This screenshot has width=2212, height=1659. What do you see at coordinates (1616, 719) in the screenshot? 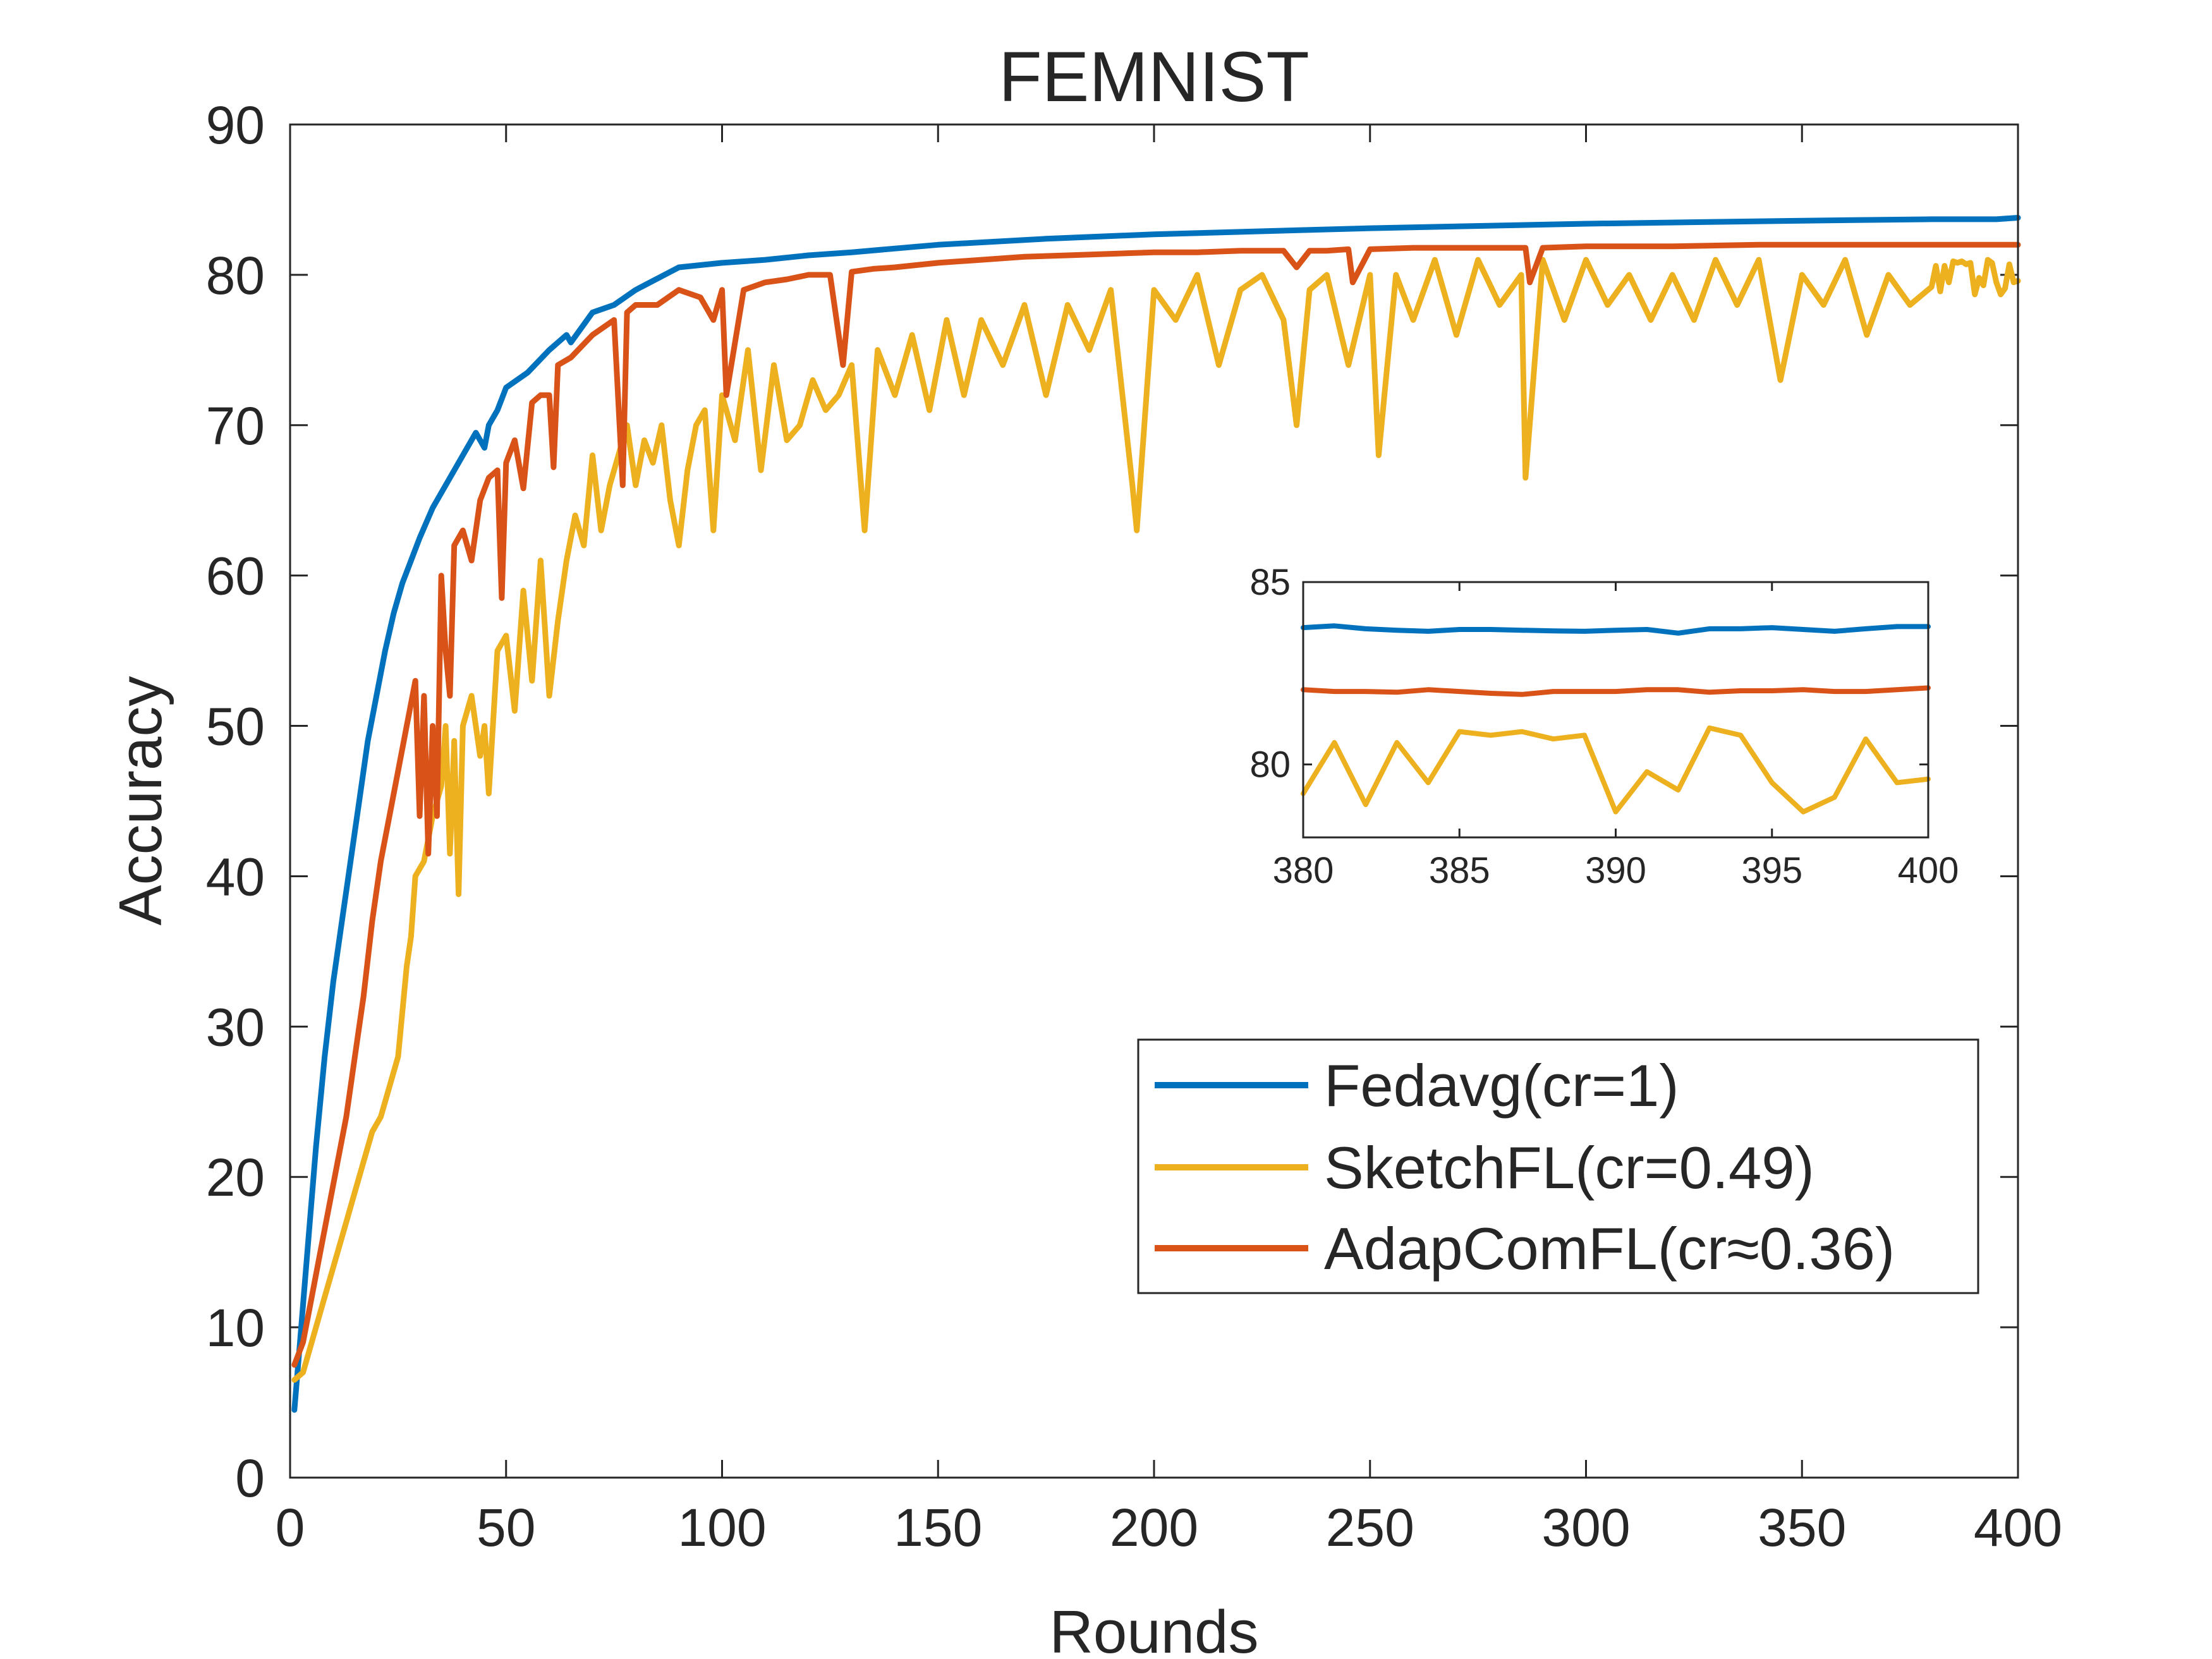
I see `inset-plot-lines` at bounding box center [1616, 719].